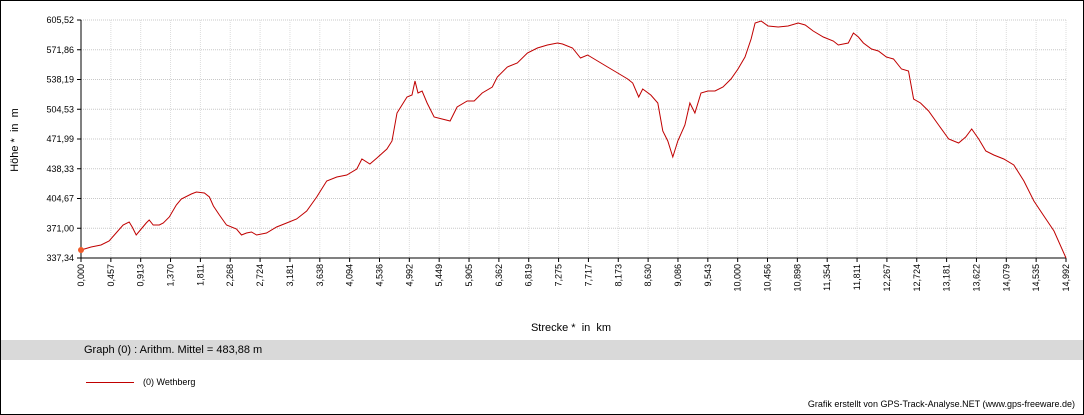 The width and height of the screenshot is (1084, 415). I want to click on y-tick-label: 504,53, so click(60, 109).